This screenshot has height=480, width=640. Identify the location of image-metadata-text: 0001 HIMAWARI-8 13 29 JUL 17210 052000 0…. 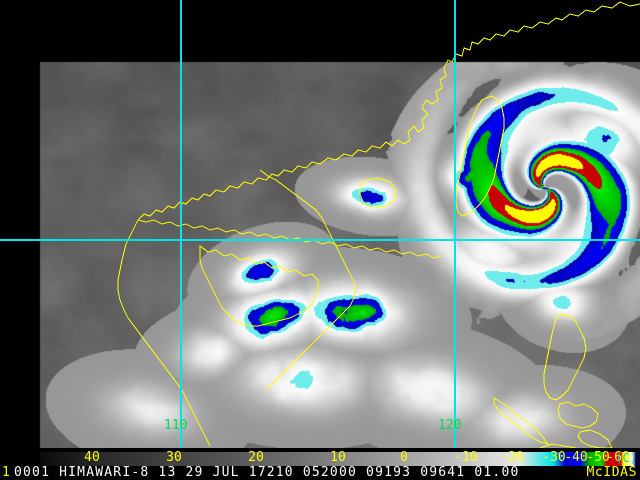
(267, 472).